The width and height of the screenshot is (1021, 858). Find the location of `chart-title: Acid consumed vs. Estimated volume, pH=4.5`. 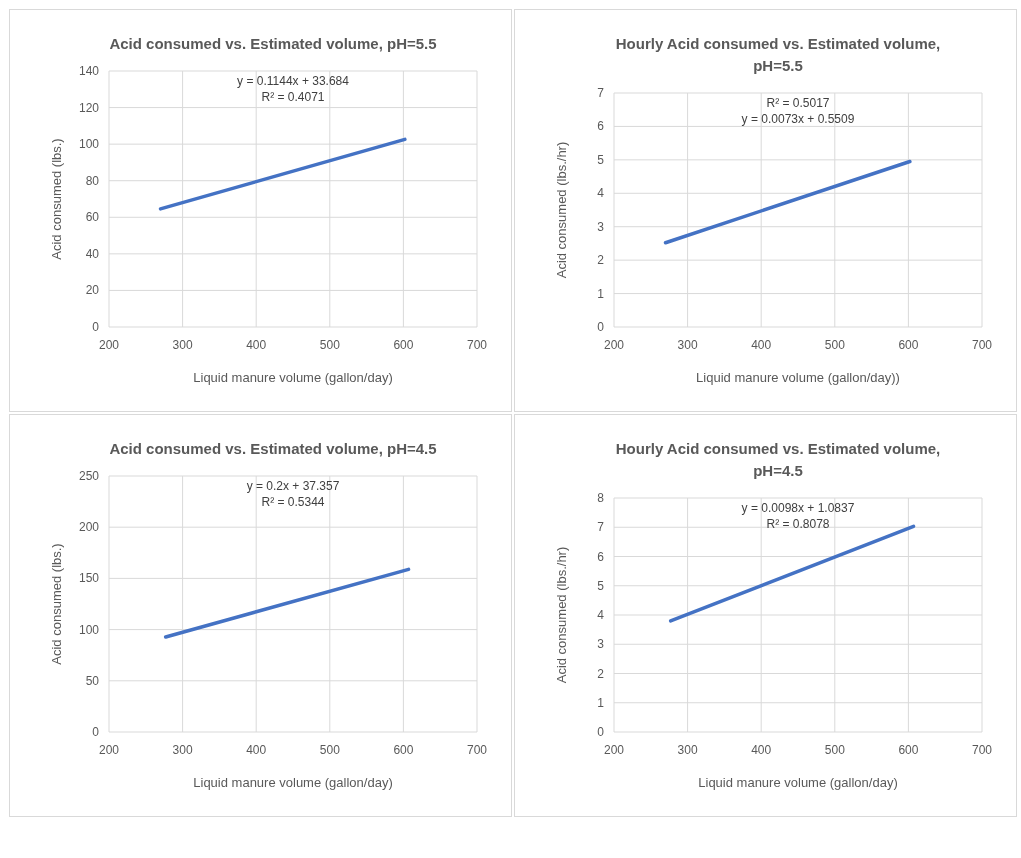

chart-title: Acid consumed vs. Estimated volume, pH=4.5 is located at coordinates (273, 448).